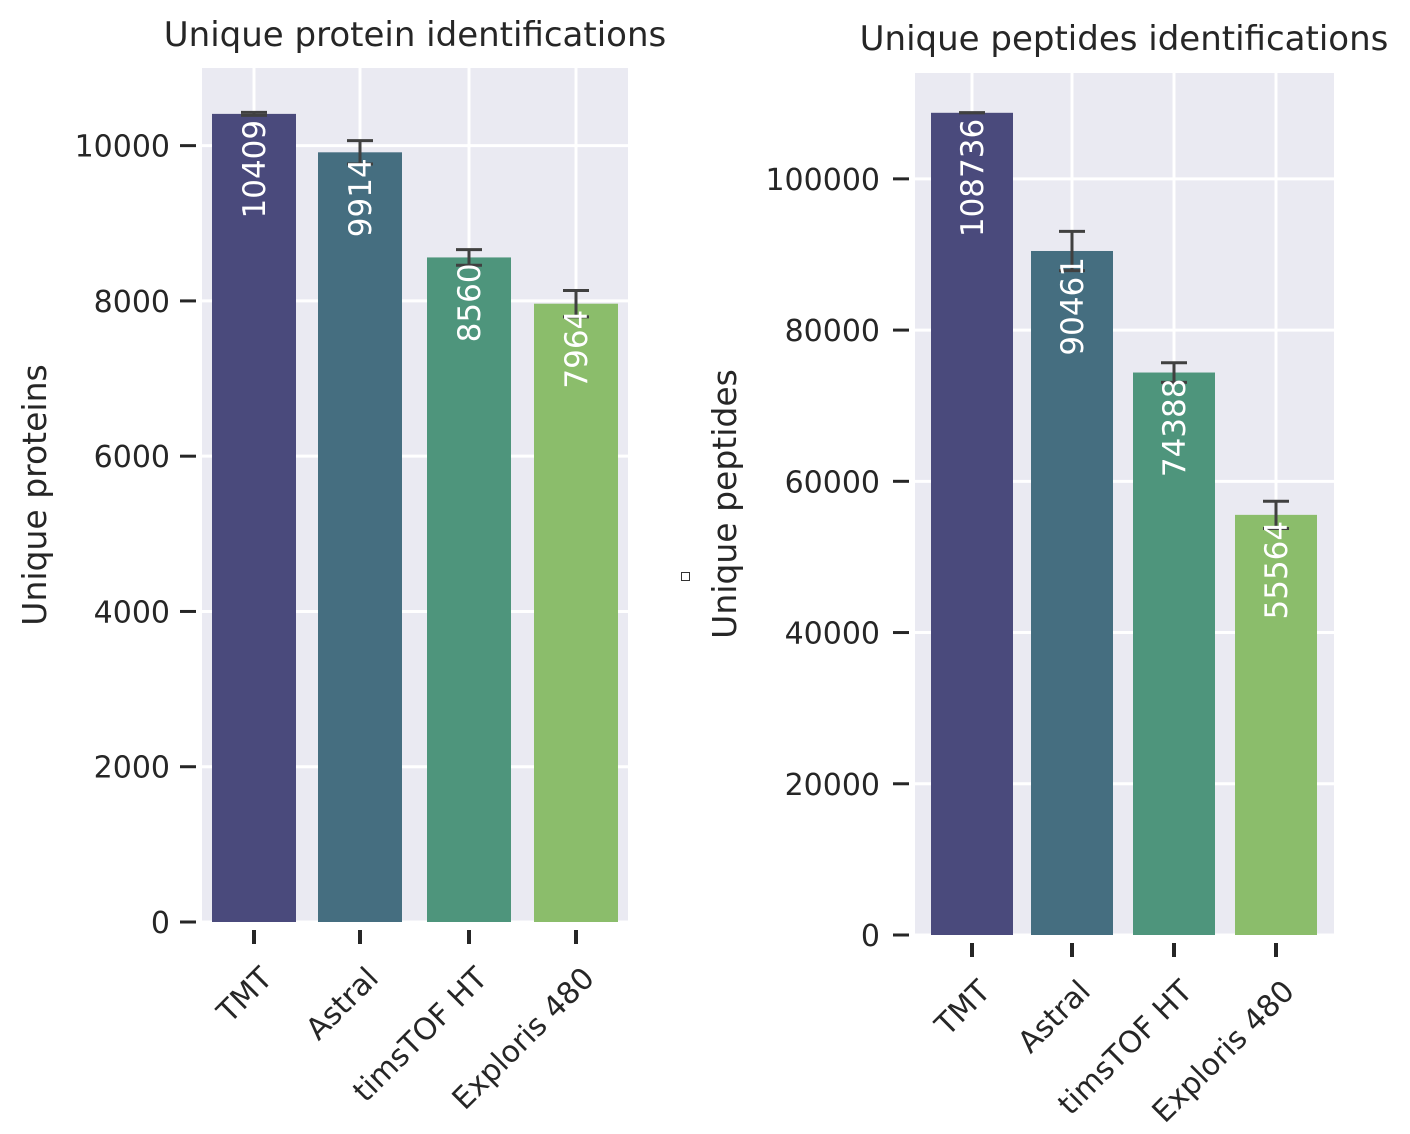  Describe the element at coordinates (132, 612) in the screenshot. I see `y-tick-label: 4000` at that location.